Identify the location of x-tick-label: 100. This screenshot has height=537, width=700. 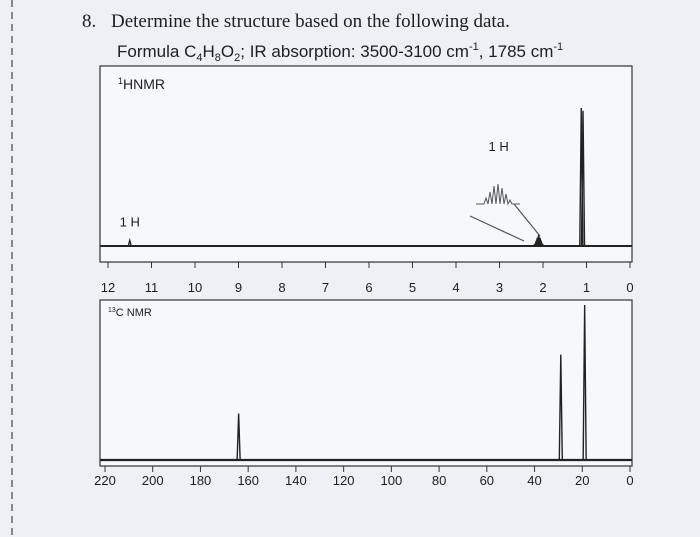
(392, 480).